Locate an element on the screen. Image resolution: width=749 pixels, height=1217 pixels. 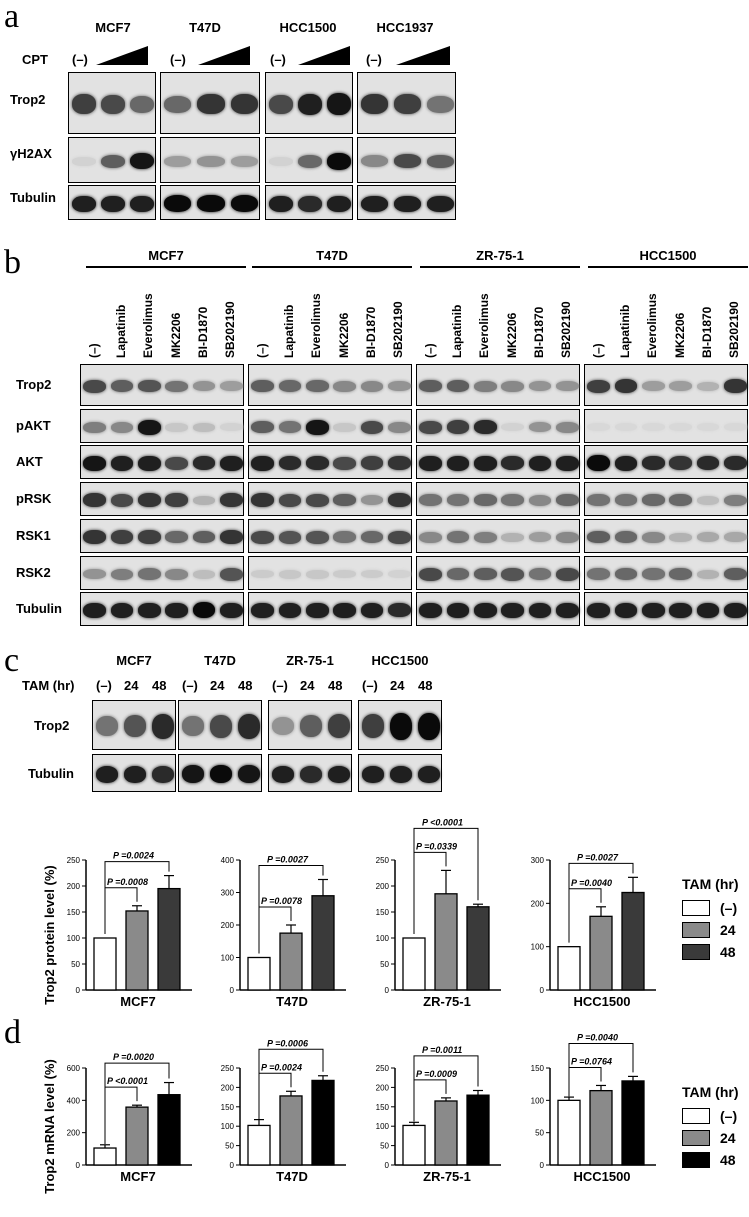
dose-wedge-icon is located at coordinates (122, 55).